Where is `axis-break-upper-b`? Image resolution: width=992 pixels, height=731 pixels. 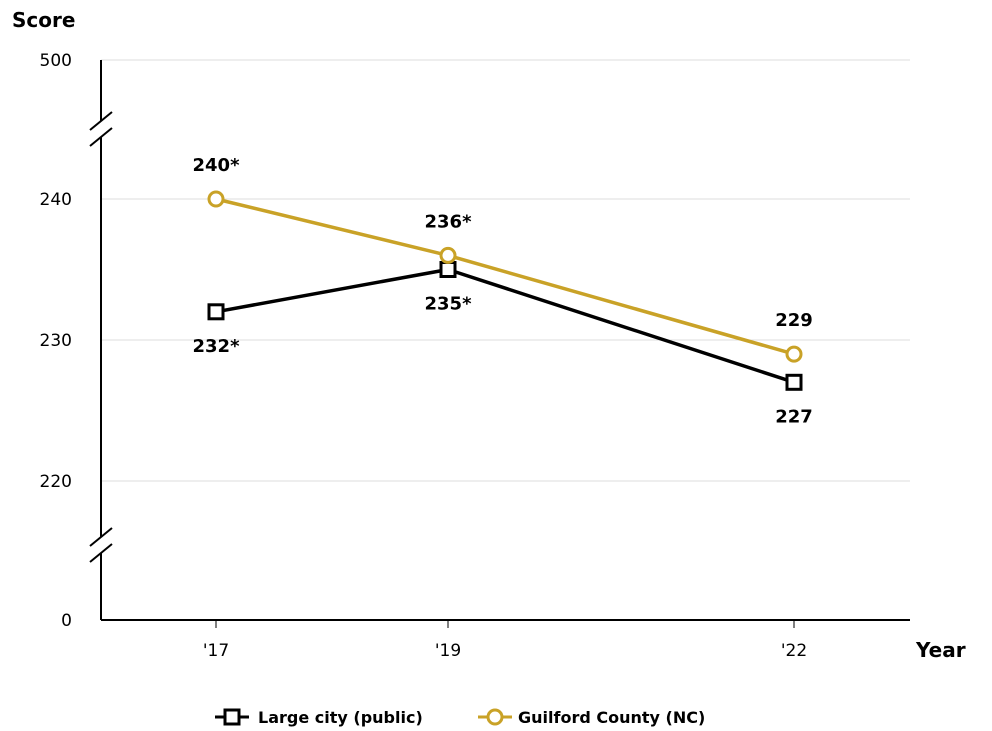 axis-break-upper-b is located at coordinates (101, 137).